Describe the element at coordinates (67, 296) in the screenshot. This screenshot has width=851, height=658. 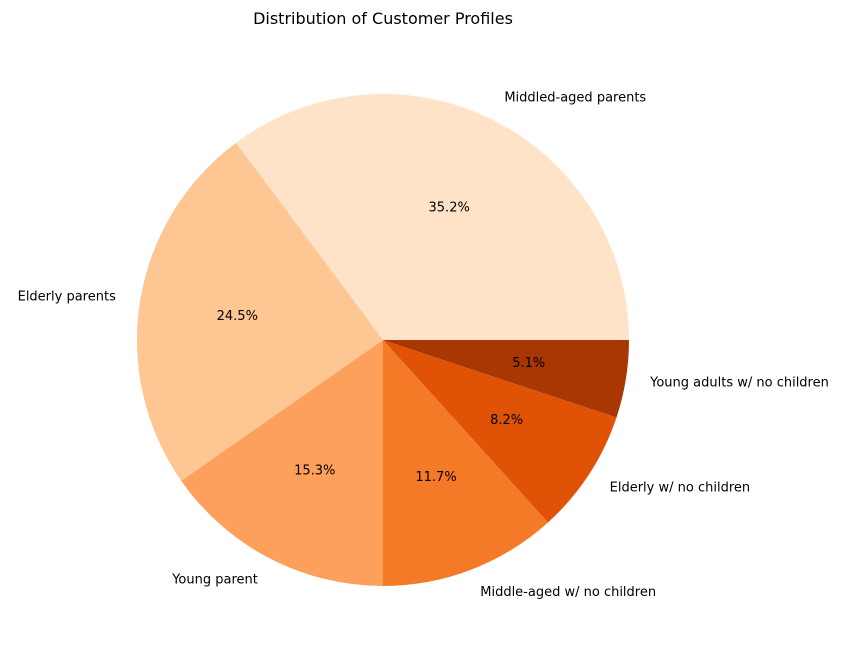
I see `slice-category-label: Elderly parents` at that location.